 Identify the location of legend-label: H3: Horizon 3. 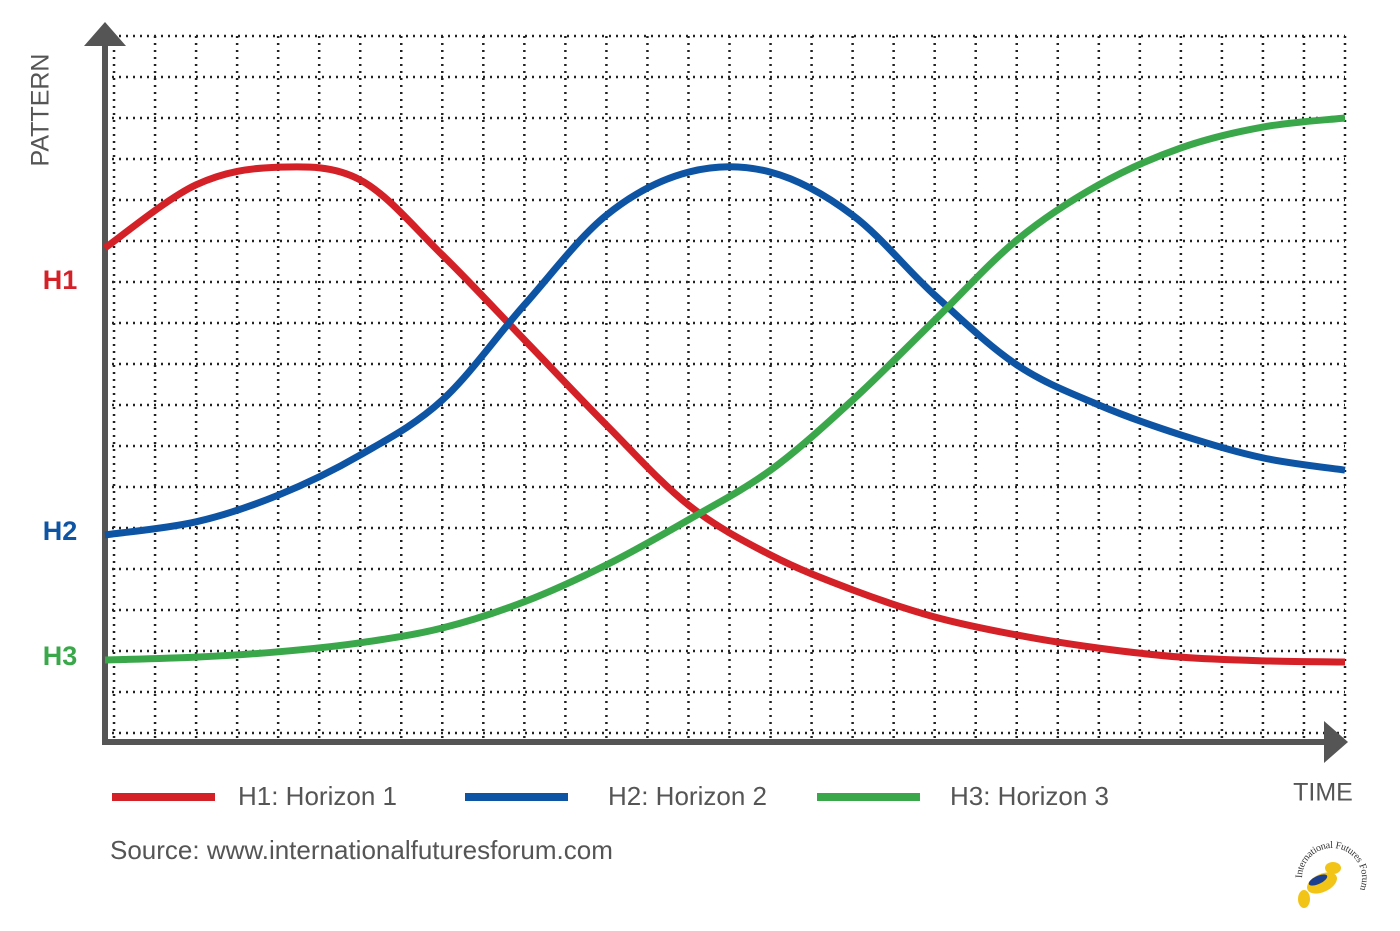
(1029, 796).